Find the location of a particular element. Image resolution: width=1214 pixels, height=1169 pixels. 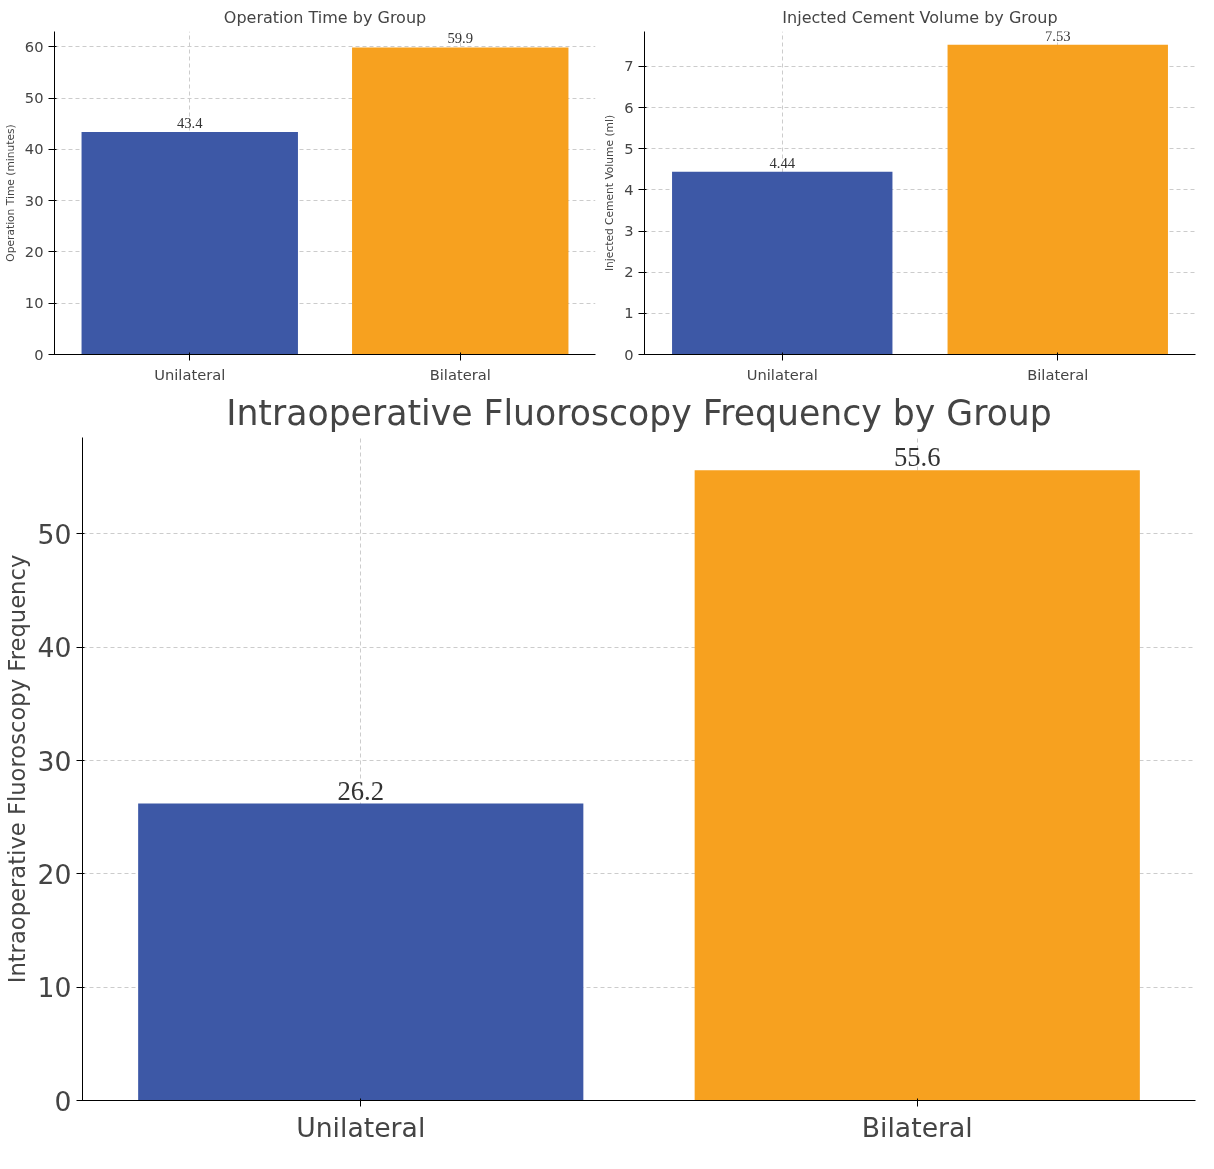

y-tick-label: 4 is located at coordinates (629, 189).